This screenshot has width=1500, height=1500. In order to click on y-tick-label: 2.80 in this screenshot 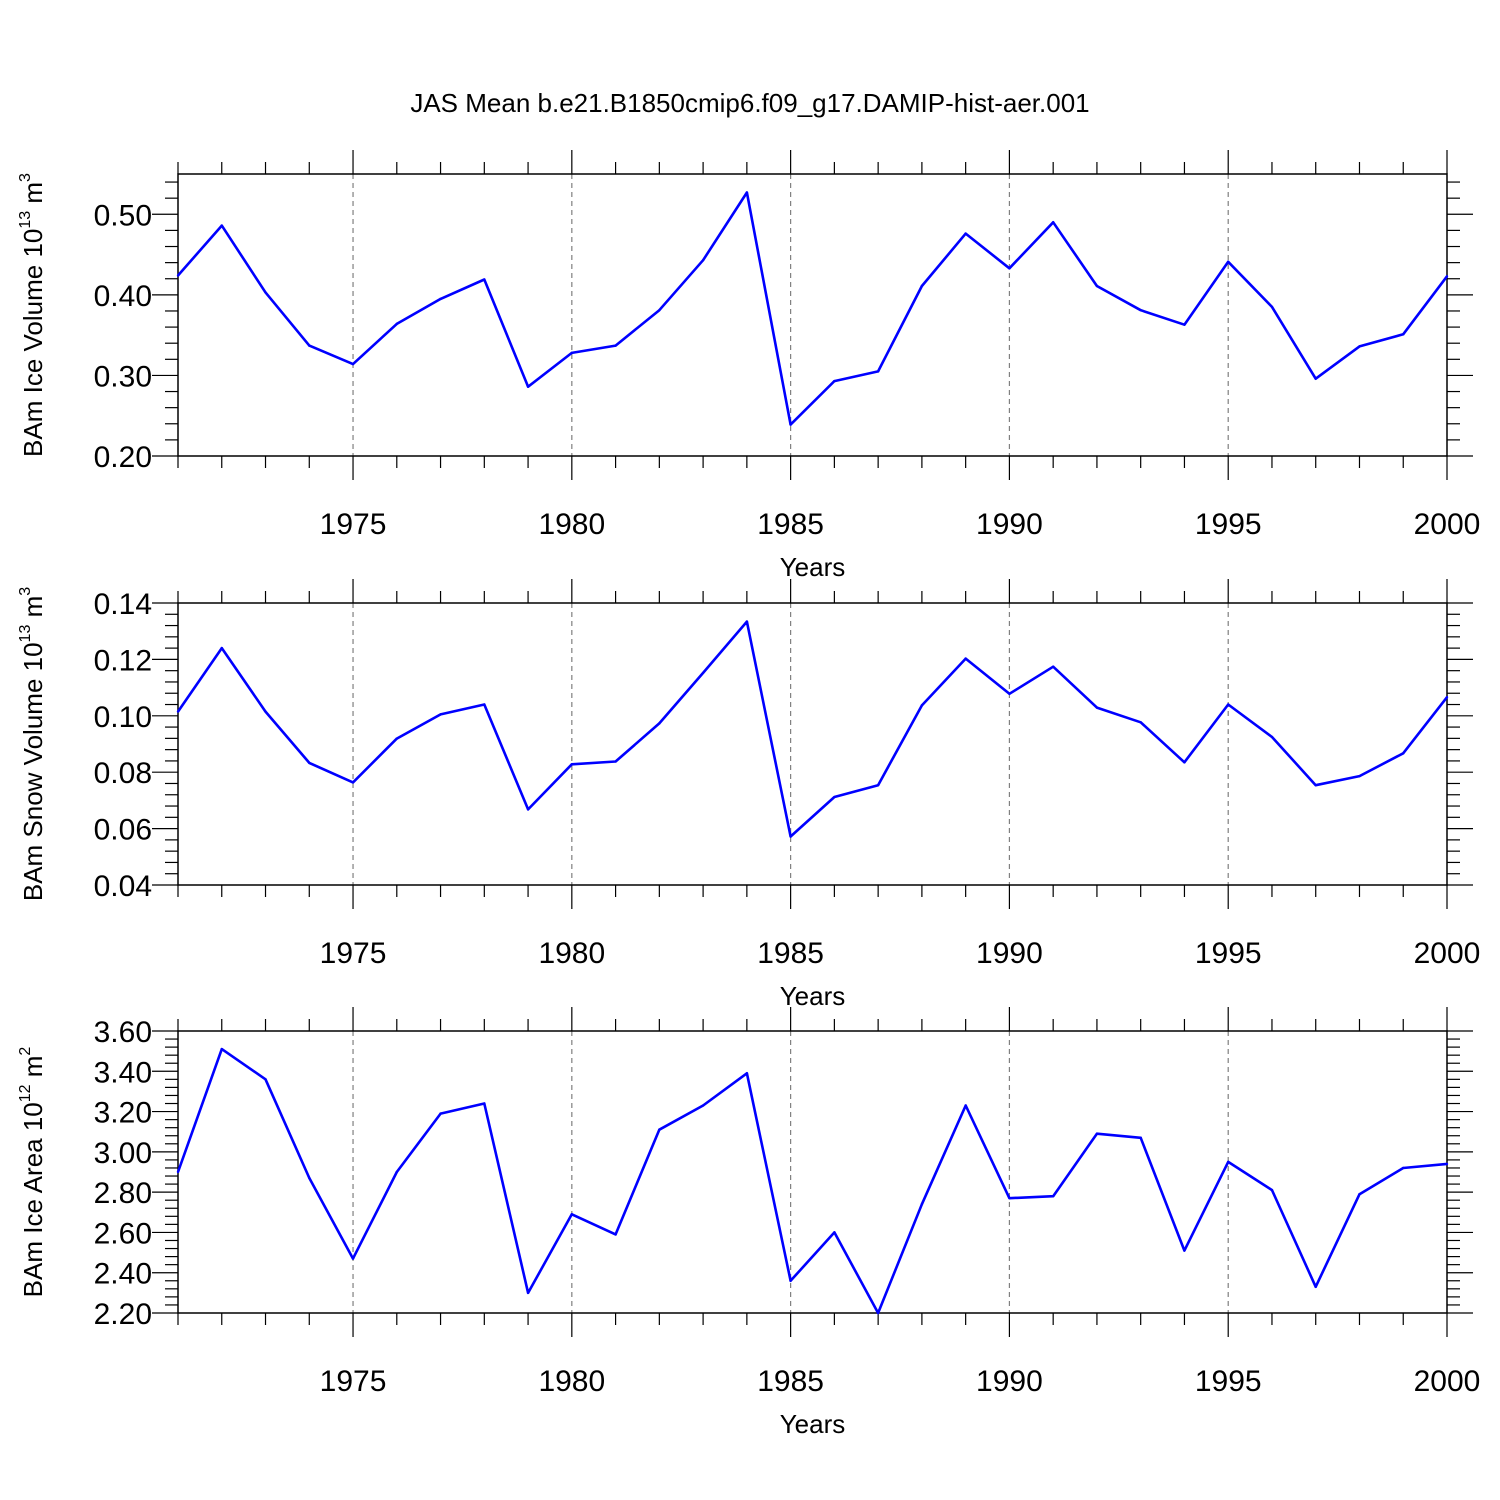, I will do `click(123, 1193)`.